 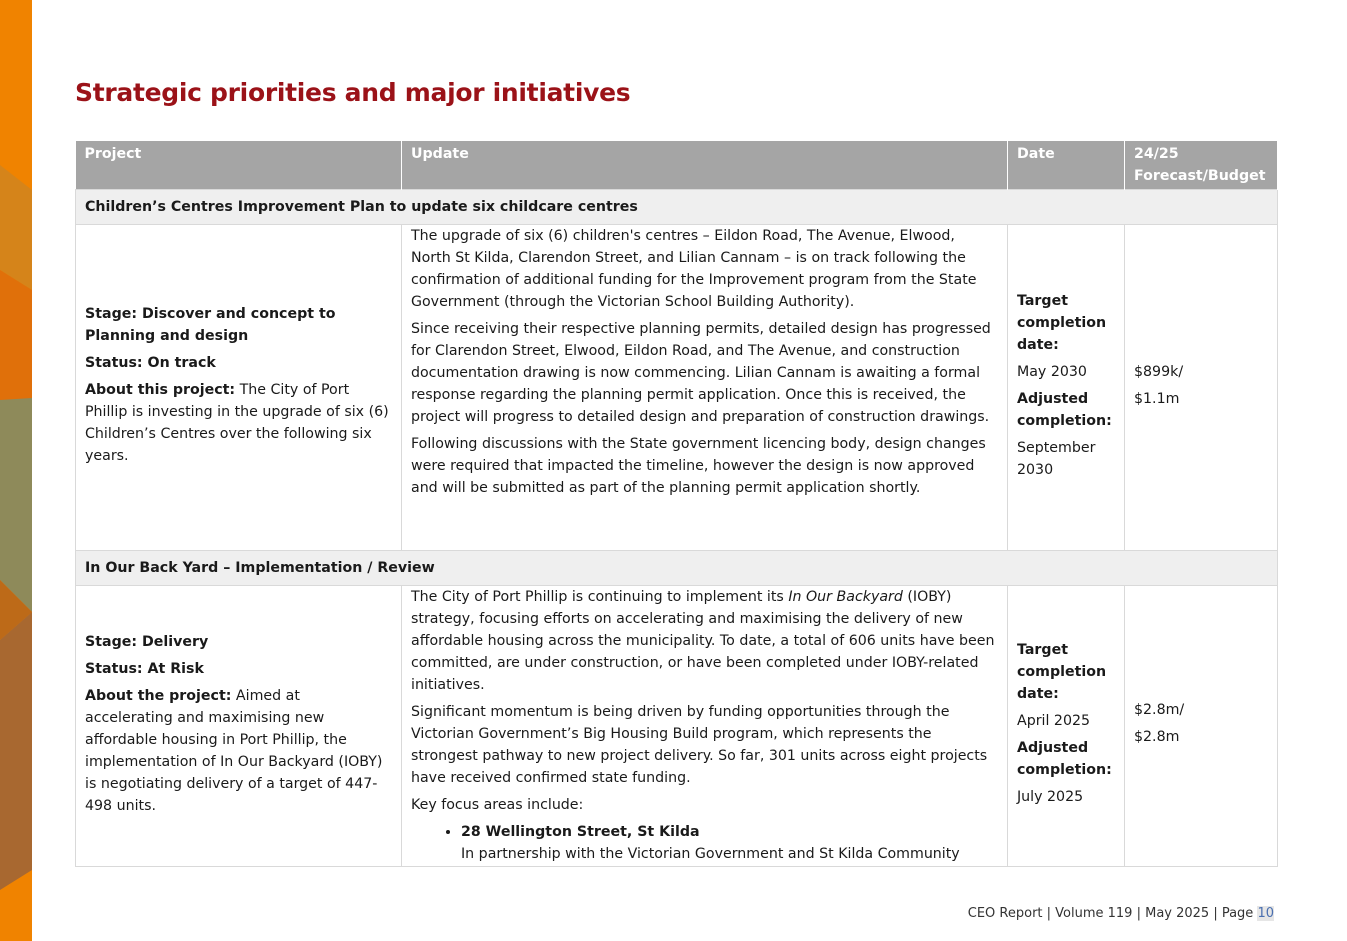 What do you see at coordinates (1201, 165) in the screenshot?
I see `col-budget: 24/25 Forecast/Budget` at bounding box center [1201, 165].